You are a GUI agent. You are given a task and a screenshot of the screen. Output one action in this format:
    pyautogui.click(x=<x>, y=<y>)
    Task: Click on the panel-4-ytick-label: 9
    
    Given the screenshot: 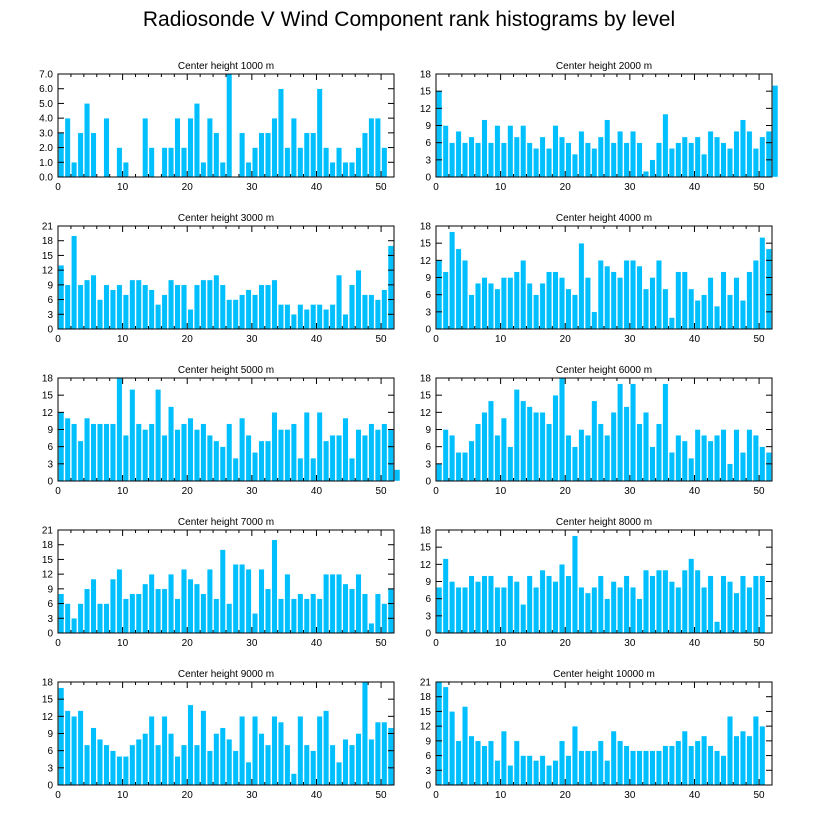 What is the action you would take?
    pyautogui.click(x=428, y=278)
    